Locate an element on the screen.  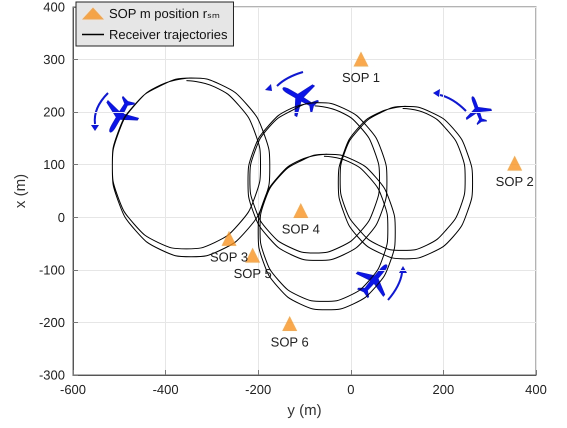
y-tick-label: 200 is located at coordinates (54, 112).